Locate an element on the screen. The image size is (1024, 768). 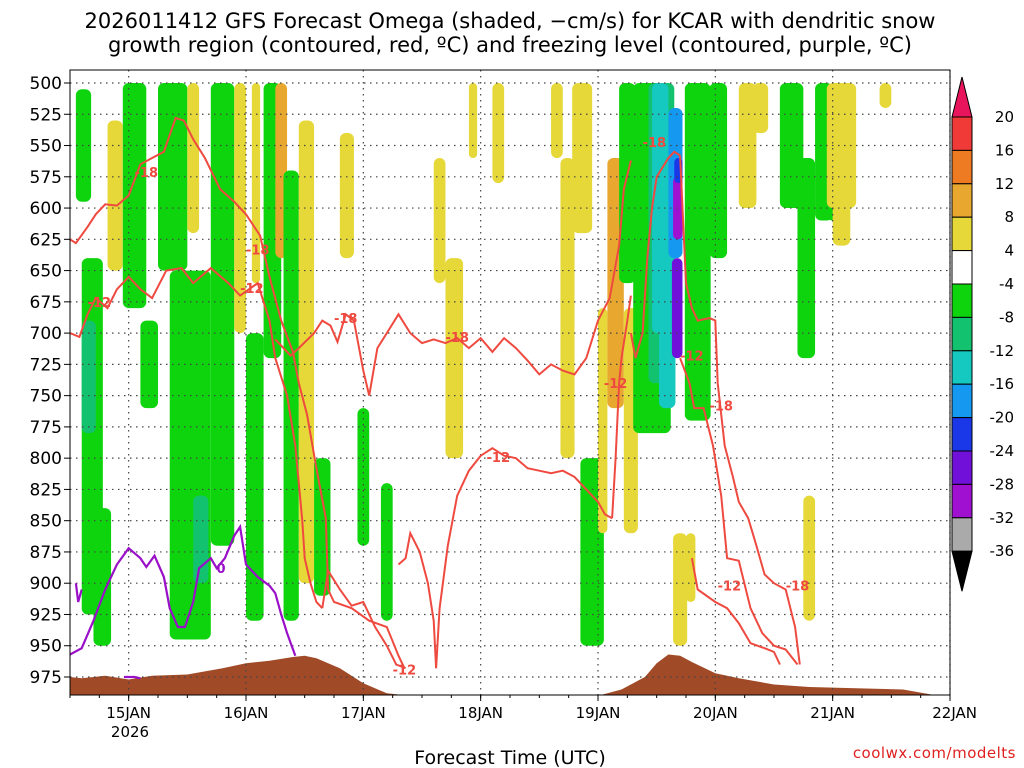
colorbar-bottom-arrow is located at coordinates (962, 571).